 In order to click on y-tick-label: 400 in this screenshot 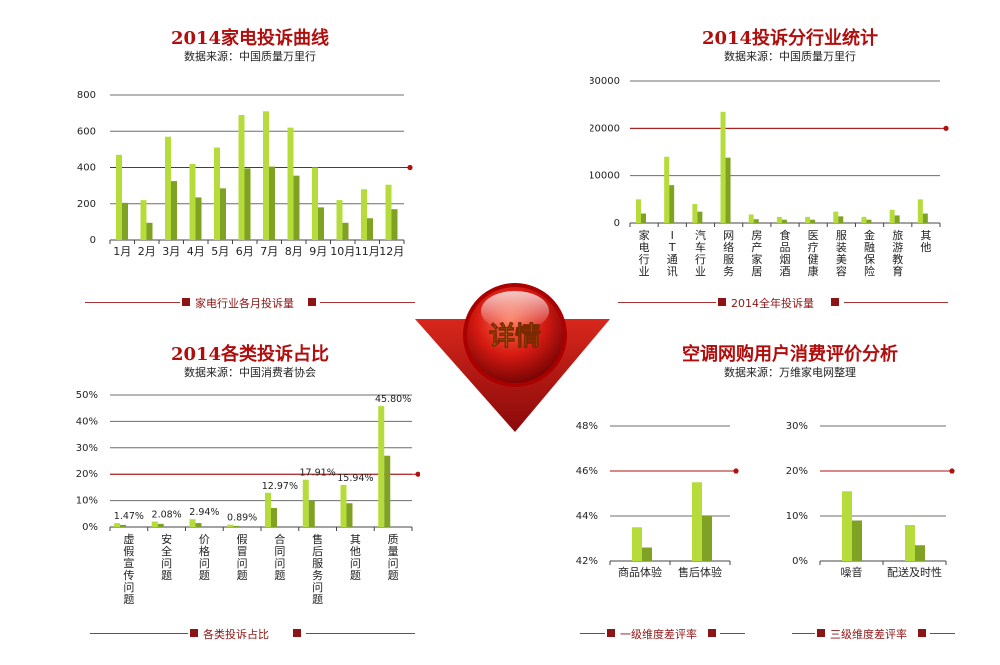, I will do `click(86, 168)`.